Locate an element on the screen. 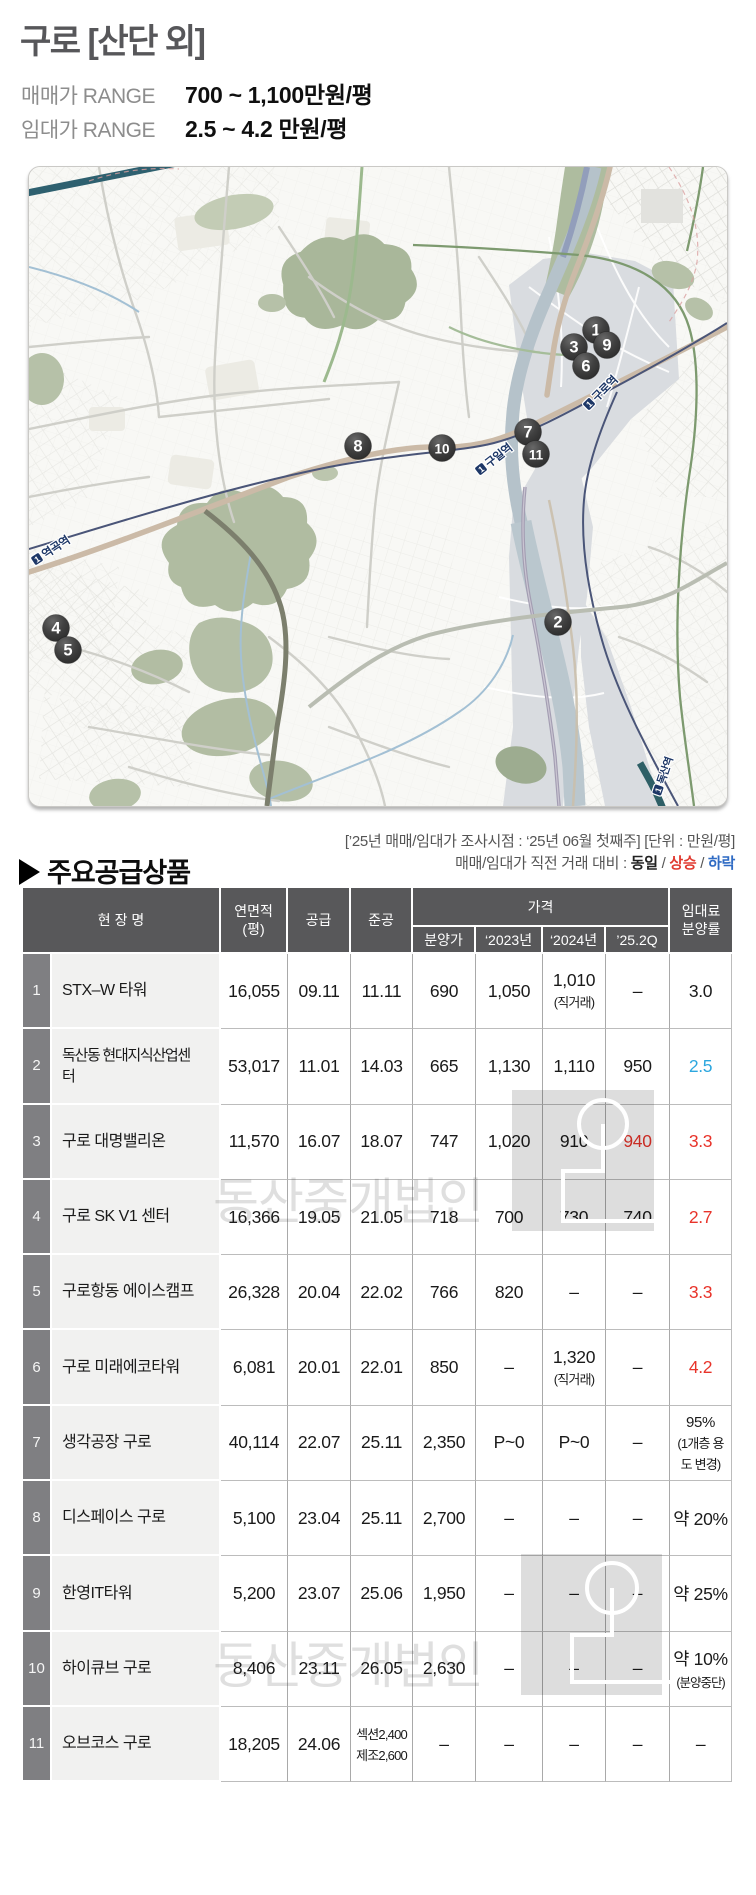 Image resolution: width=756 pixels, height=1895 pixels. svg-text: 9 is located at coordinates (606, 345).